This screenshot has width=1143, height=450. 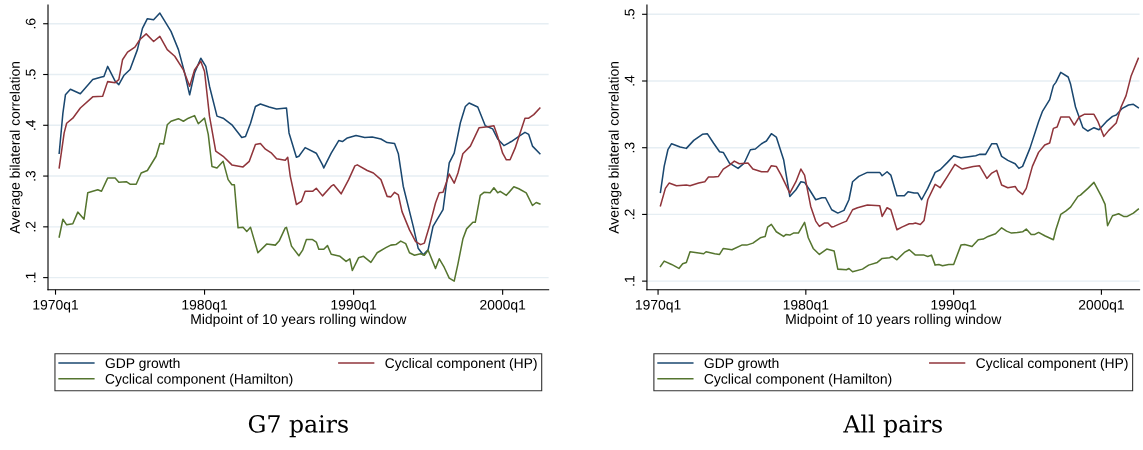 What do you see at coordinates (298, 426) in the screenshot?
I see `text: G7 pairs` at bounding box center [298, 426].